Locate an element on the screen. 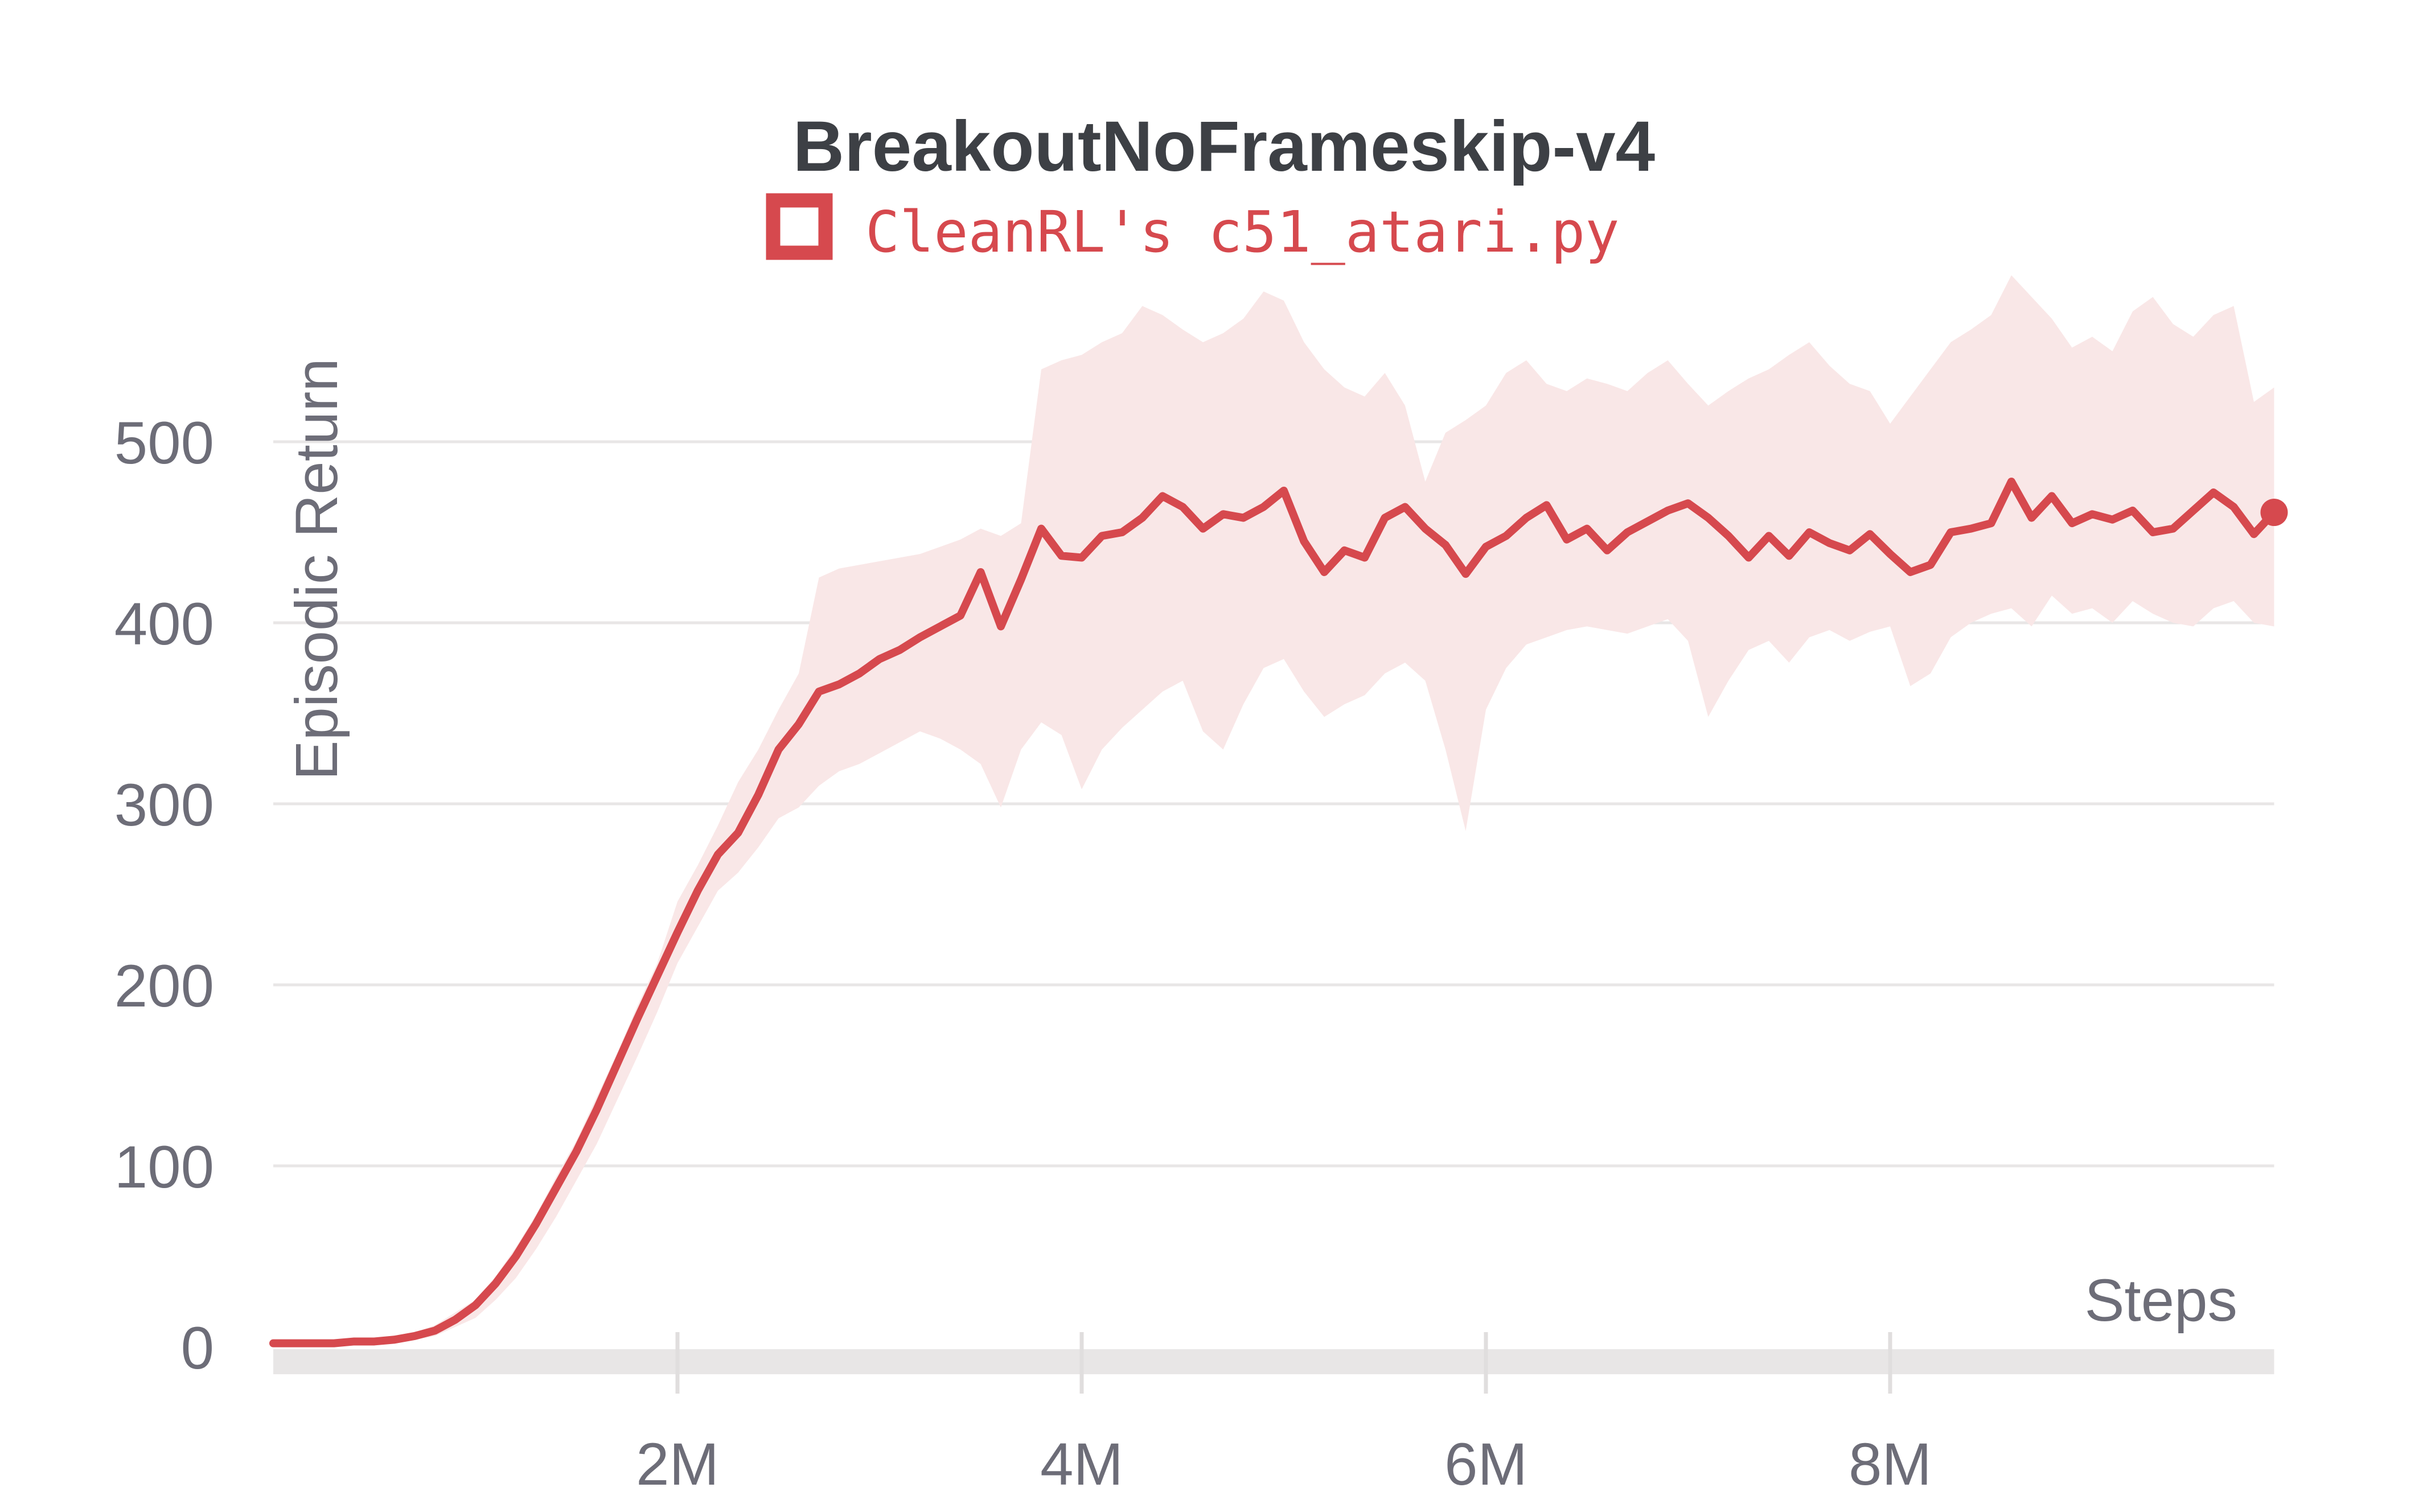 Image resolution: width=2423 pixels, height=1512 pixels. y-axis-label: Episodic Return is located at coordinates (317, 569).